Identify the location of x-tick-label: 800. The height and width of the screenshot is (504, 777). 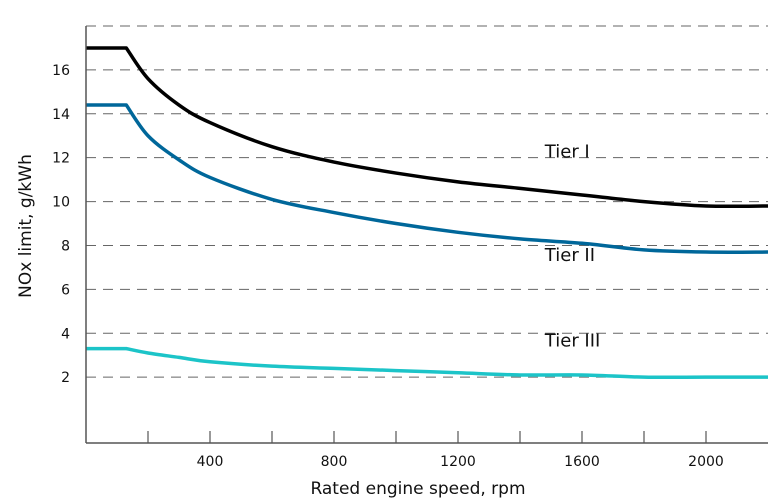
(334, 462).